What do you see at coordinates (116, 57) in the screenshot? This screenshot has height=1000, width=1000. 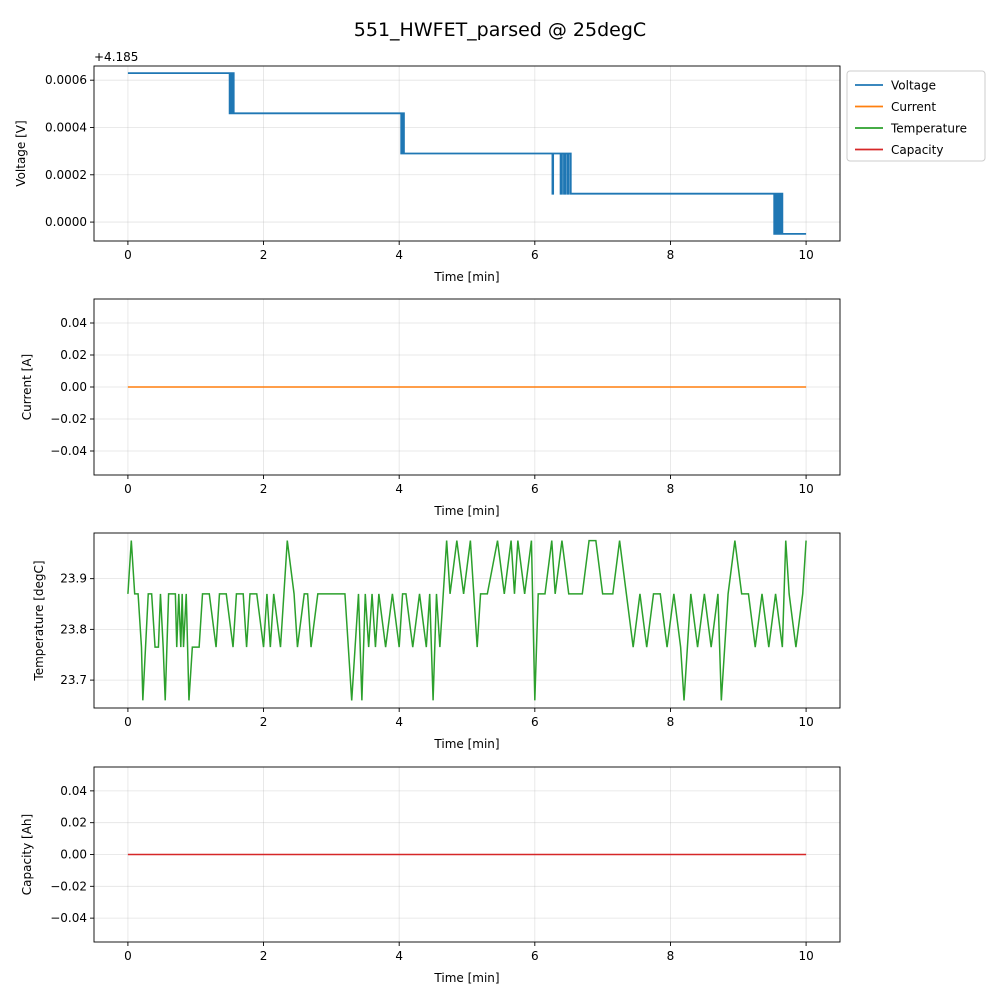 I see `voltage-offset-label: +4.185` at bounding box center [116, 57].